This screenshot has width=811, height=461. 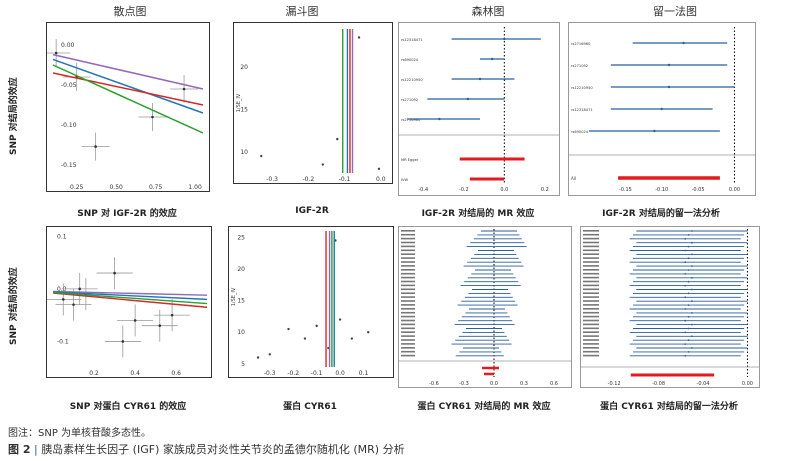 I want to click on ytick-label: -0.15, so click(x=69, y=165).